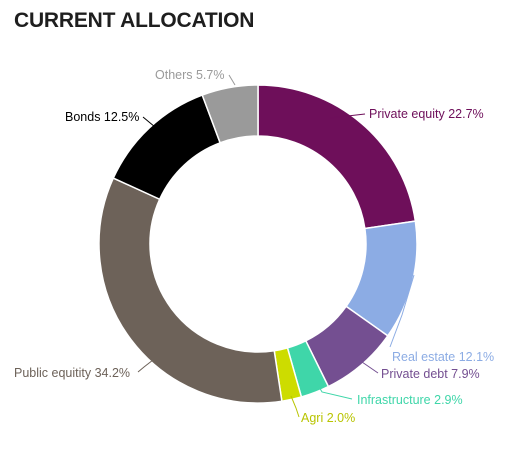 This screenshot has width=517, height=459. I want to click on slice-label-private-debt: Private debt 7.9%, so click(430, 374).